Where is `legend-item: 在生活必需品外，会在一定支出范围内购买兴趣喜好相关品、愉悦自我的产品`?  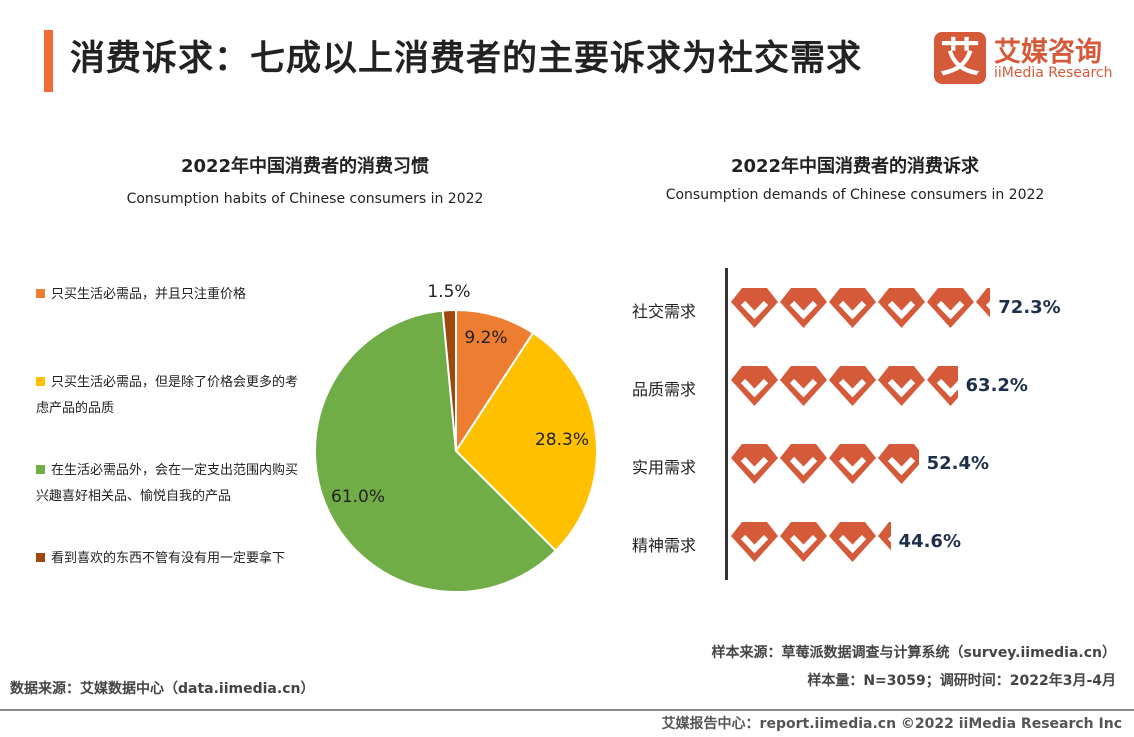 legend-item: 在生活必需品外，会在一定支出范围内购买兴趣喜好相关品、愉悦自我的产品 is located at coordinates (171, 484).